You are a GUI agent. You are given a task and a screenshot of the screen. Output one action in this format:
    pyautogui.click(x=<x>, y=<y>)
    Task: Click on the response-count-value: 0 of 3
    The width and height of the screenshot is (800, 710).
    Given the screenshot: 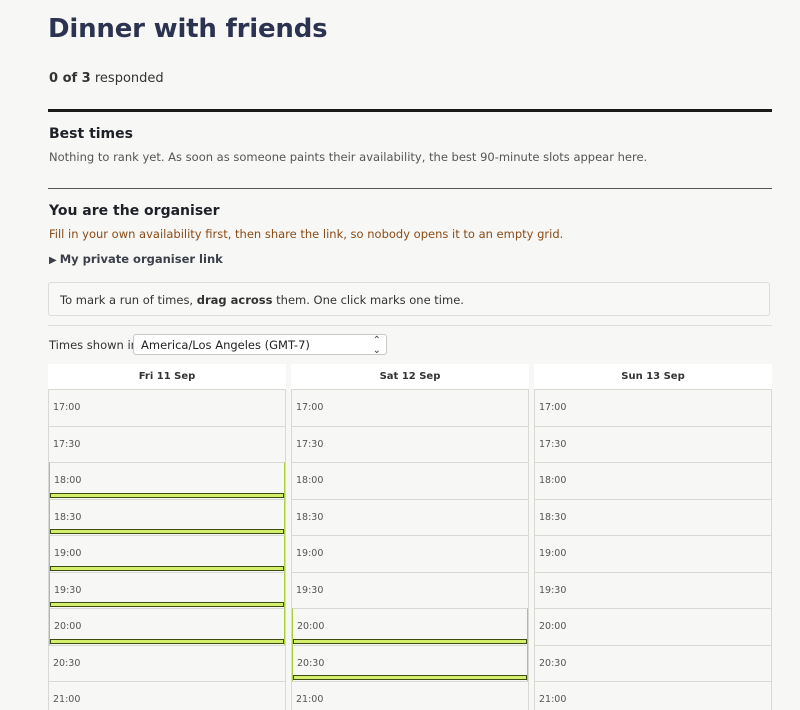 What is the action you would take?
    pyautogui.click(x=70, y=78)
    